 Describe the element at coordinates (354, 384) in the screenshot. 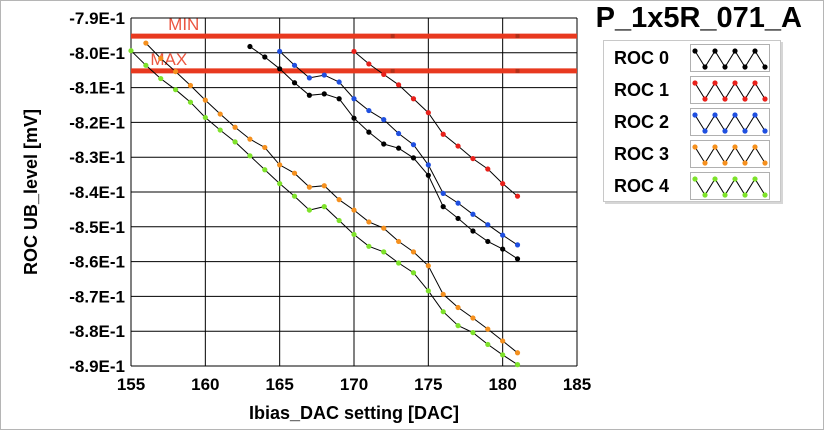

I see `x-tick-label: 170` at that location.